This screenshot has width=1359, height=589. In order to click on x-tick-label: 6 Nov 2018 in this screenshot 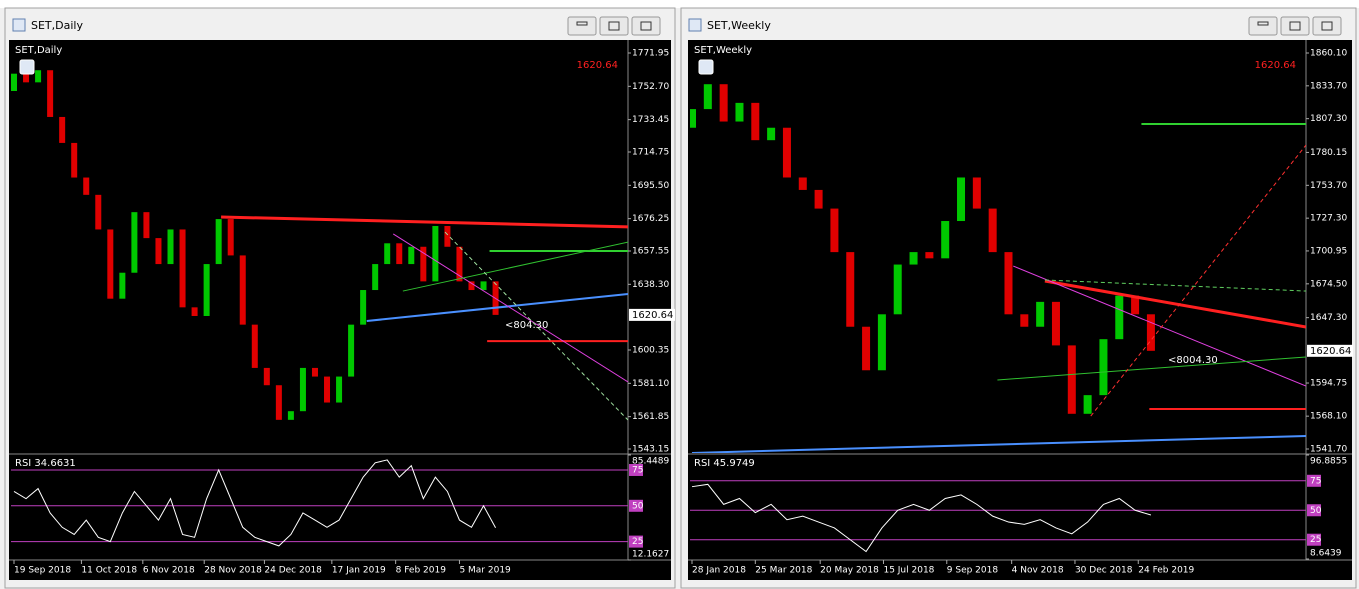, I will do `click(169, 571)`.